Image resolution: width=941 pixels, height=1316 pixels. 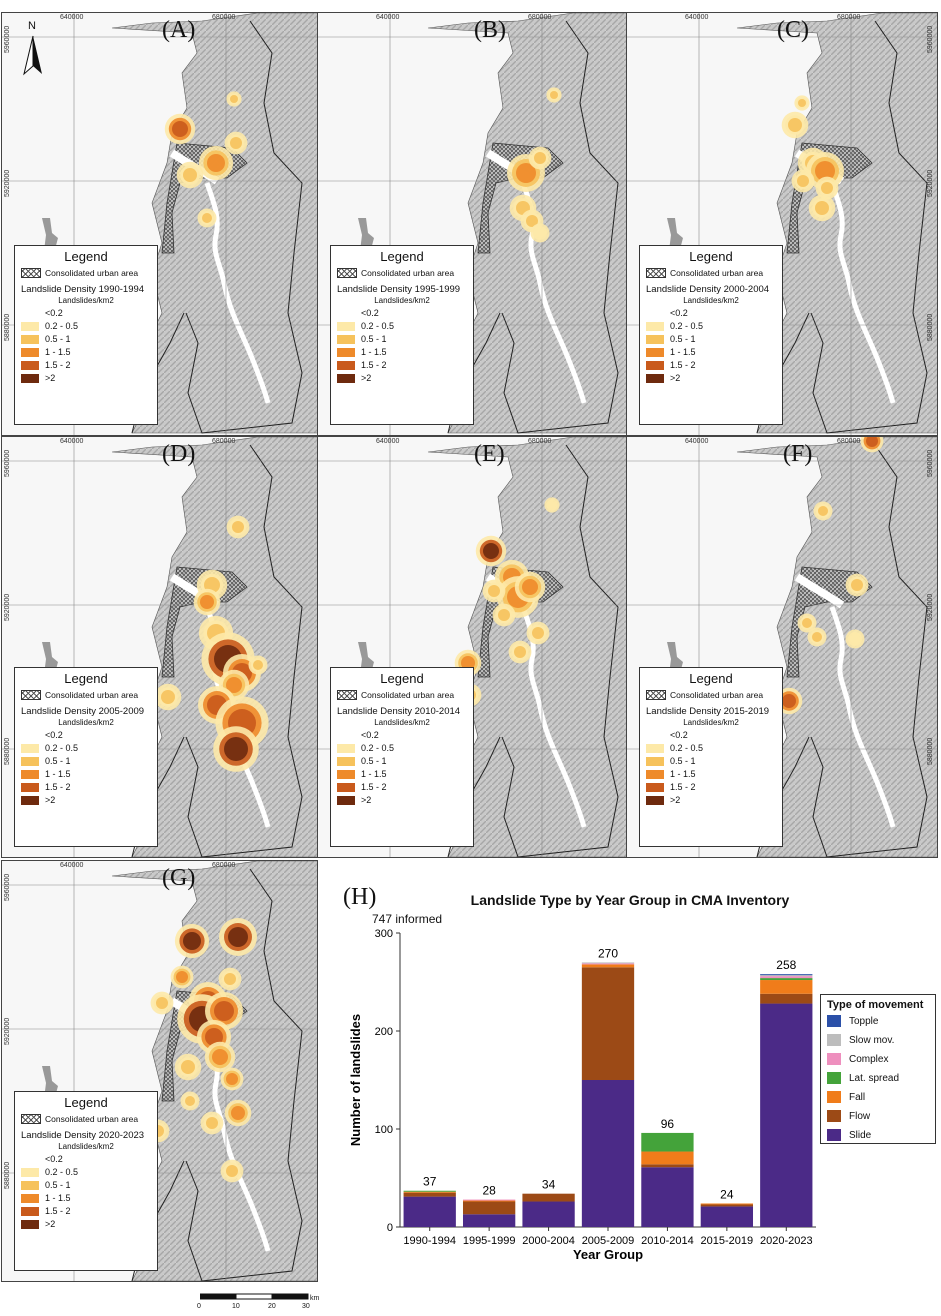 What do you see at coordinates (83, 711) in the screenshot?
I see `density-title: Landslide Density 2005-2009` at bounding box center [83, 711].